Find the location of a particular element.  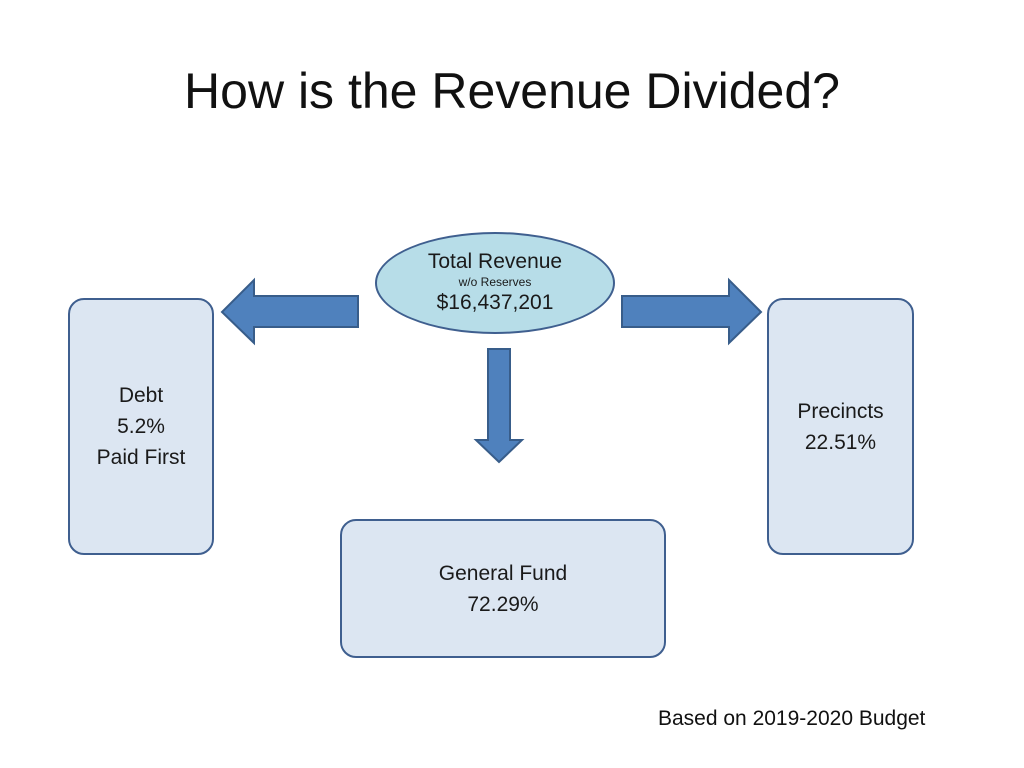

debt-box: Debt 5.2% Paid First is located at coordinates (141, 426).